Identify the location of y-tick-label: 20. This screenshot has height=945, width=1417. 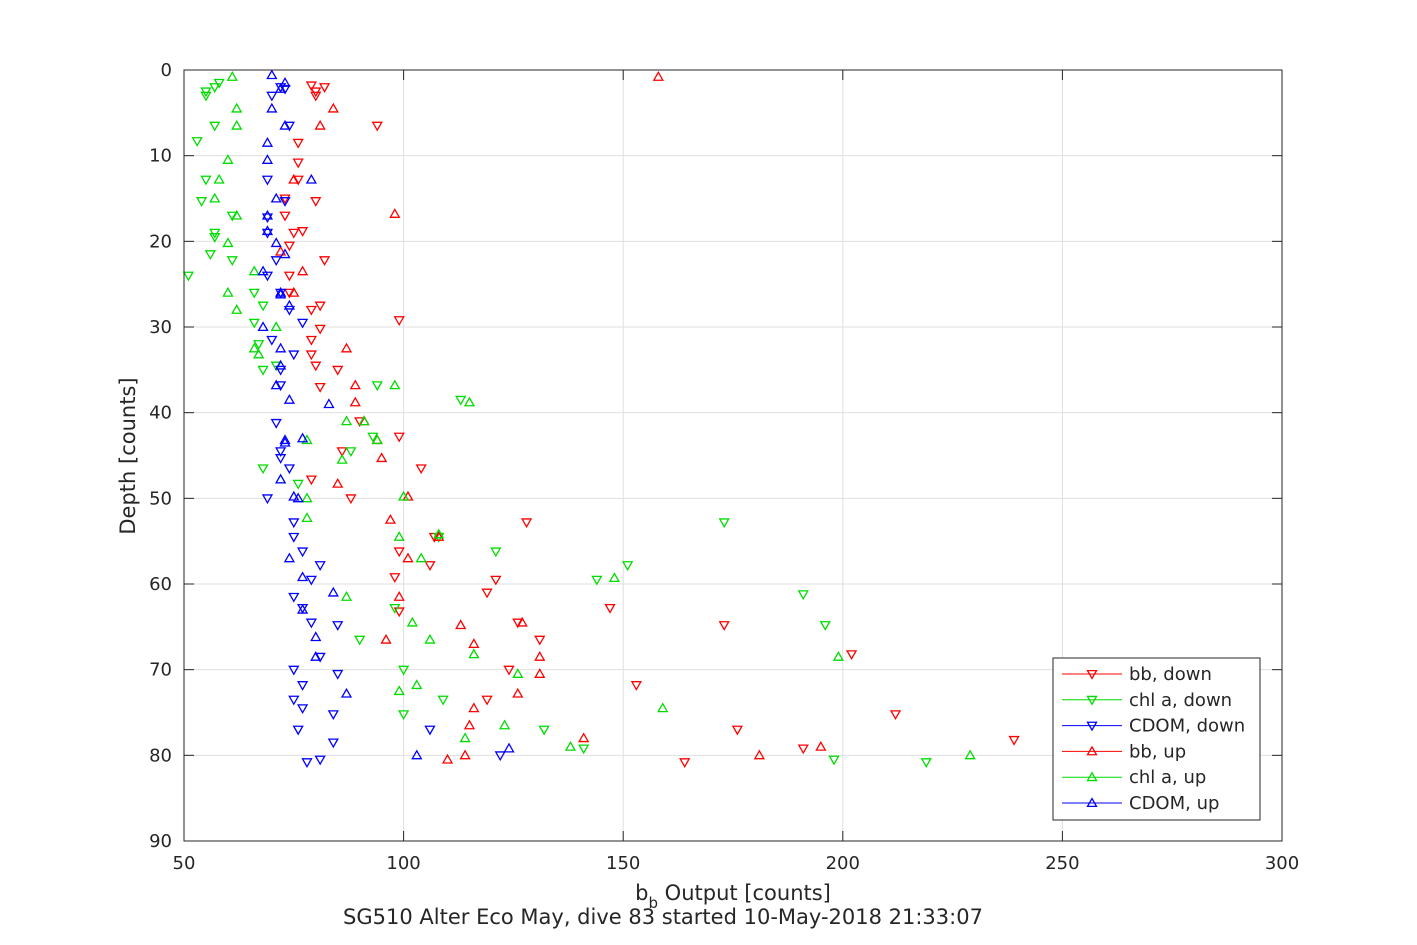
(160, 241).